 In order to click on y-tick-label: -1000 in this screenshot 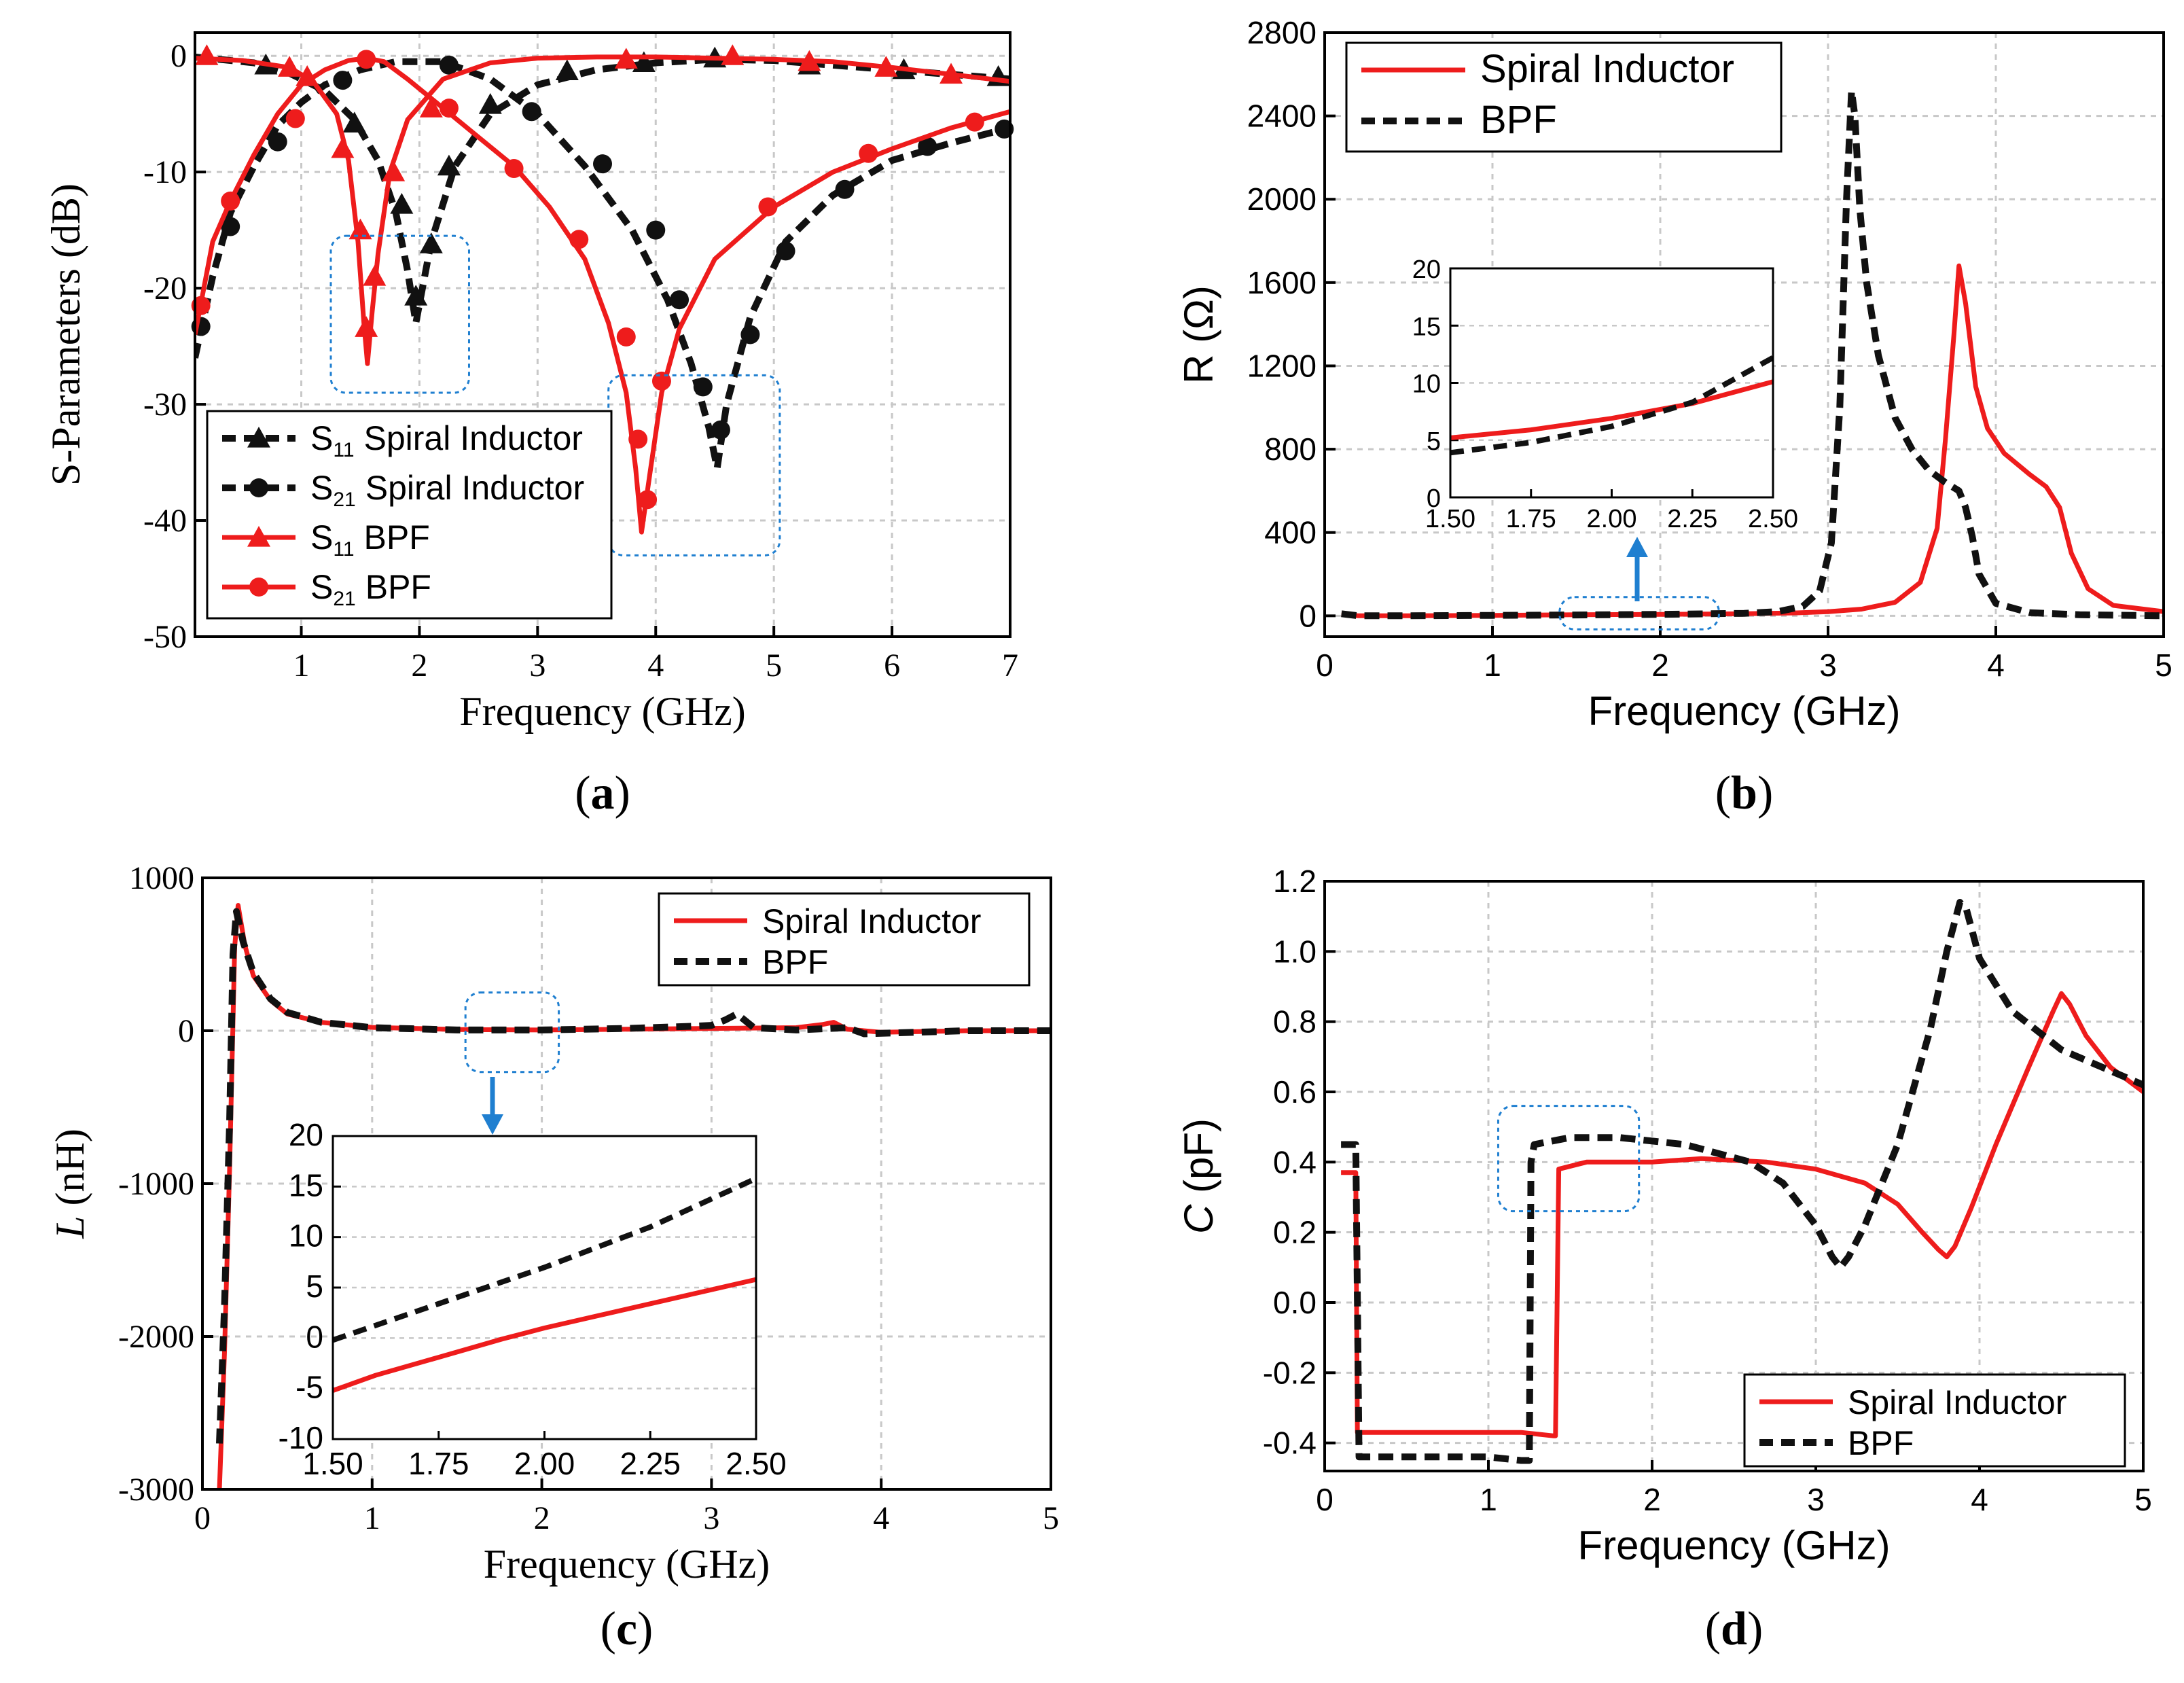, I will do `click(156, 1184)`.